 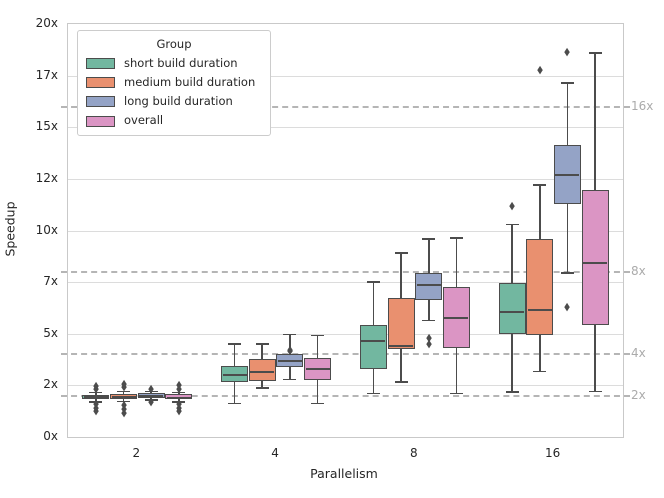 I want to click on y-tick-label: 10x, so click(x=46, y=229).